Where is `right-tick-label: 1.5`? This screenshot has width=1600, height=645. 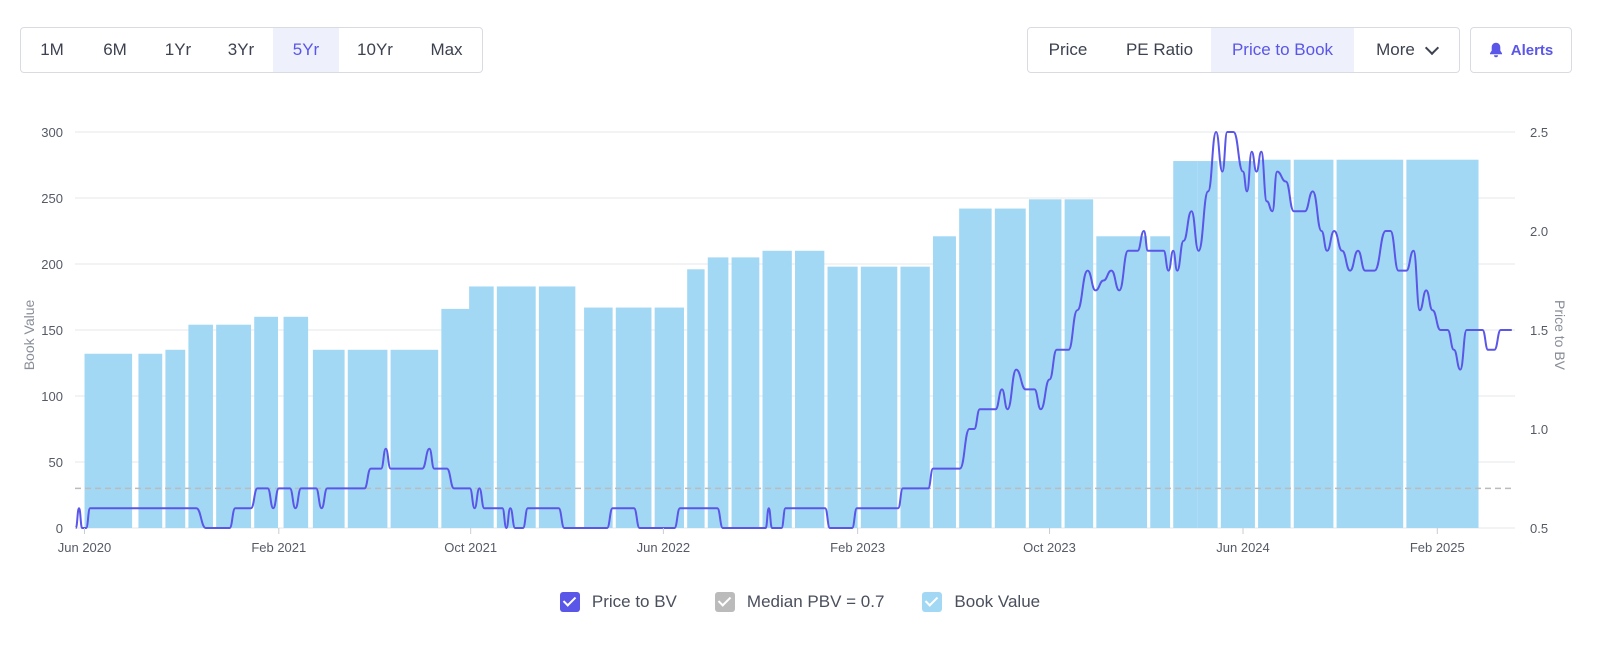
right-tick-label: 1.5 is located at coordinates (1539, 330).